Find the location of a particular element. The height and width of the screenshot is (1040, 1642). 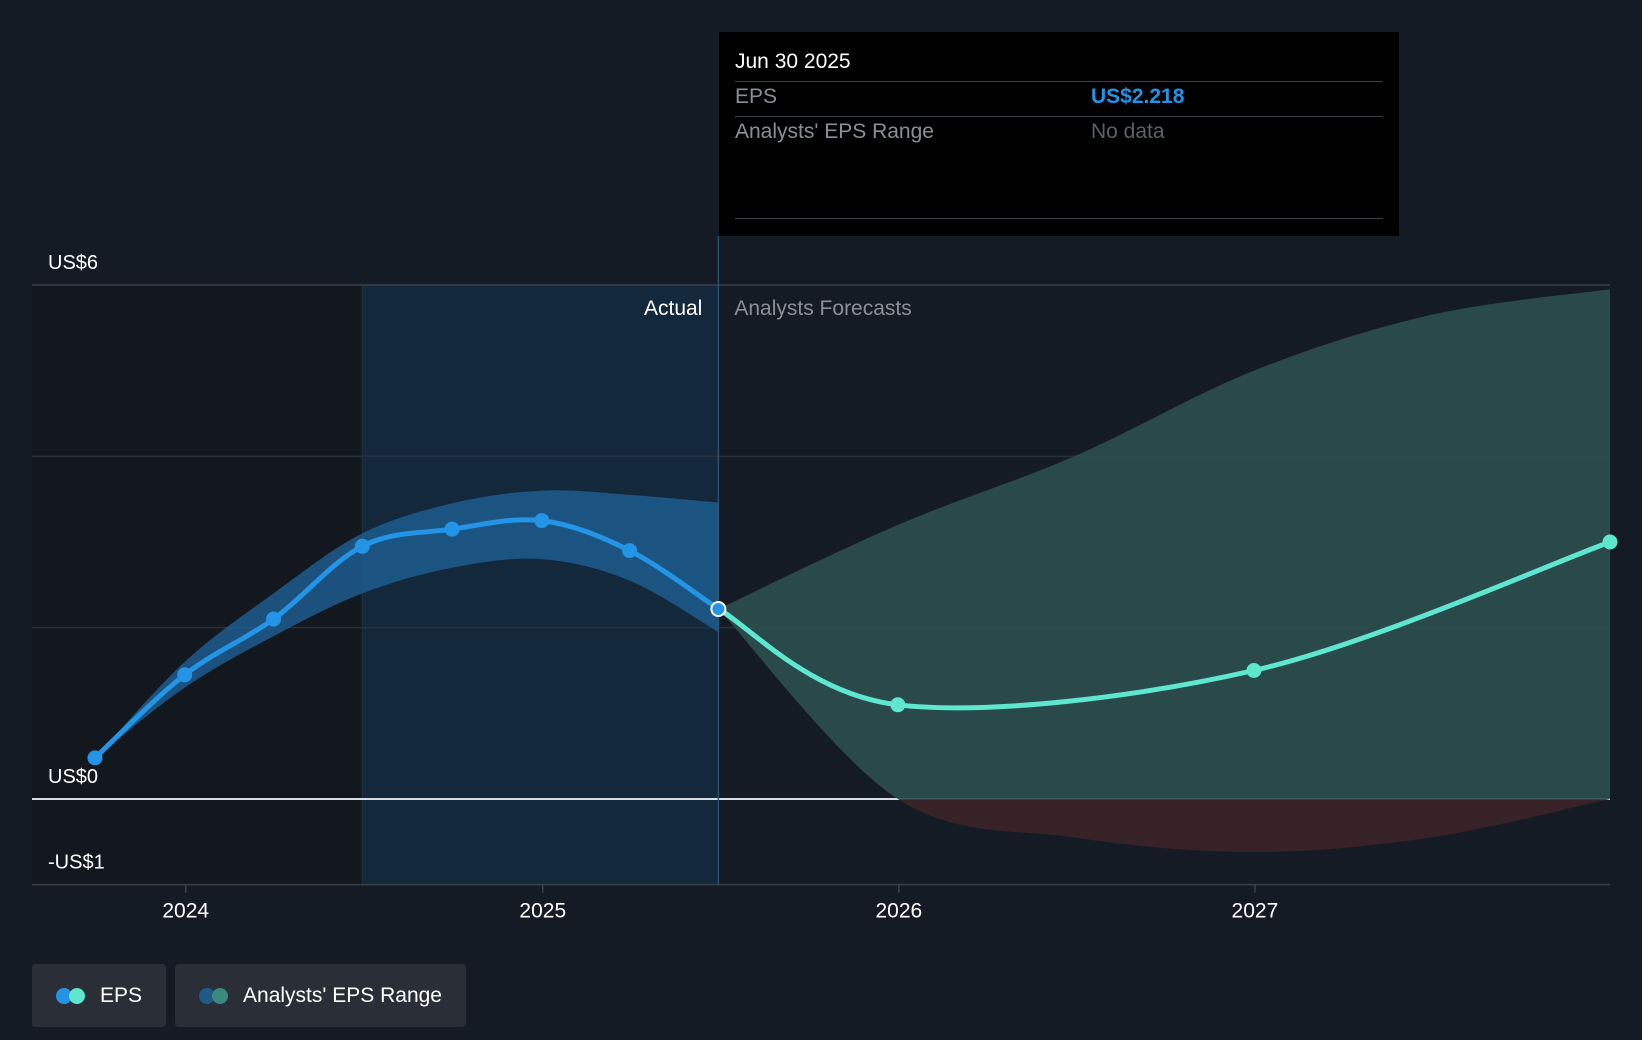

eps-point-highlighted-core is located at coordinates (718, 608).